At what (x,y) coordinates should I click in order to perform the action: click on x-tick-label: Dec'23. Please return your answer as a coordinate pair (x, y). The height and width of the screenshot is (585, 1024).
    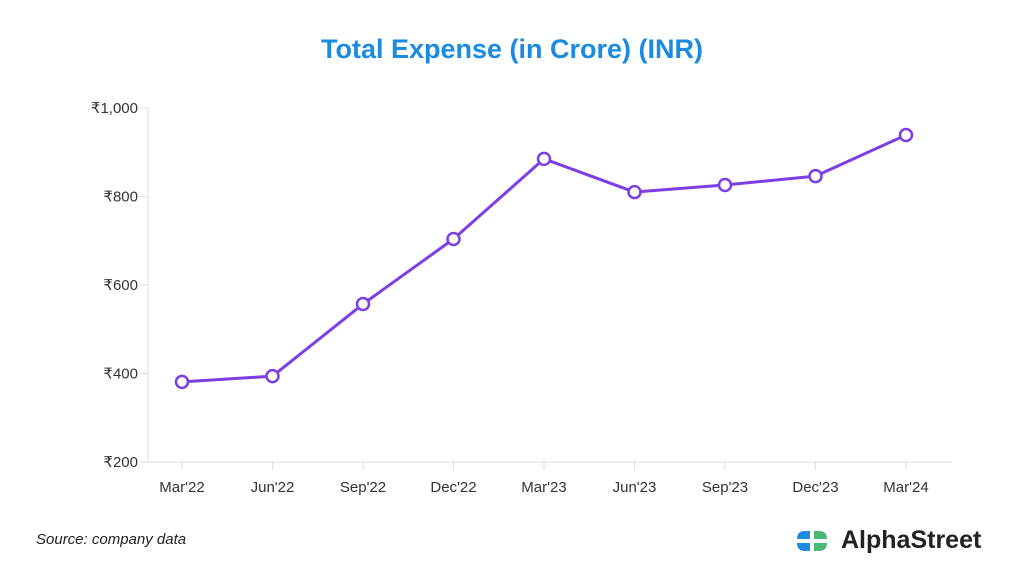
    Looking at the image, I should click on (815, 487).